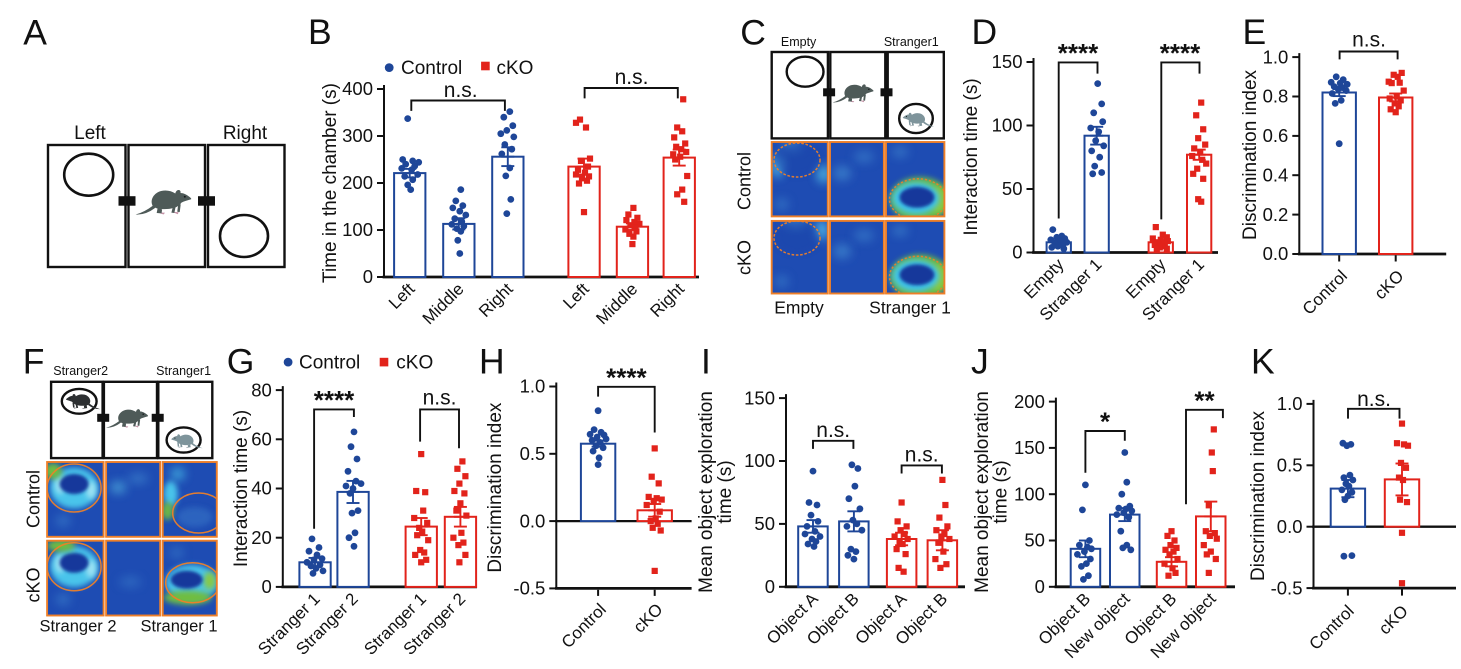 This screenshot has width=1461, height=669. Describe the element at coordinates (245, 133) in the screenshot. I see `svg-text: Right` at that location.